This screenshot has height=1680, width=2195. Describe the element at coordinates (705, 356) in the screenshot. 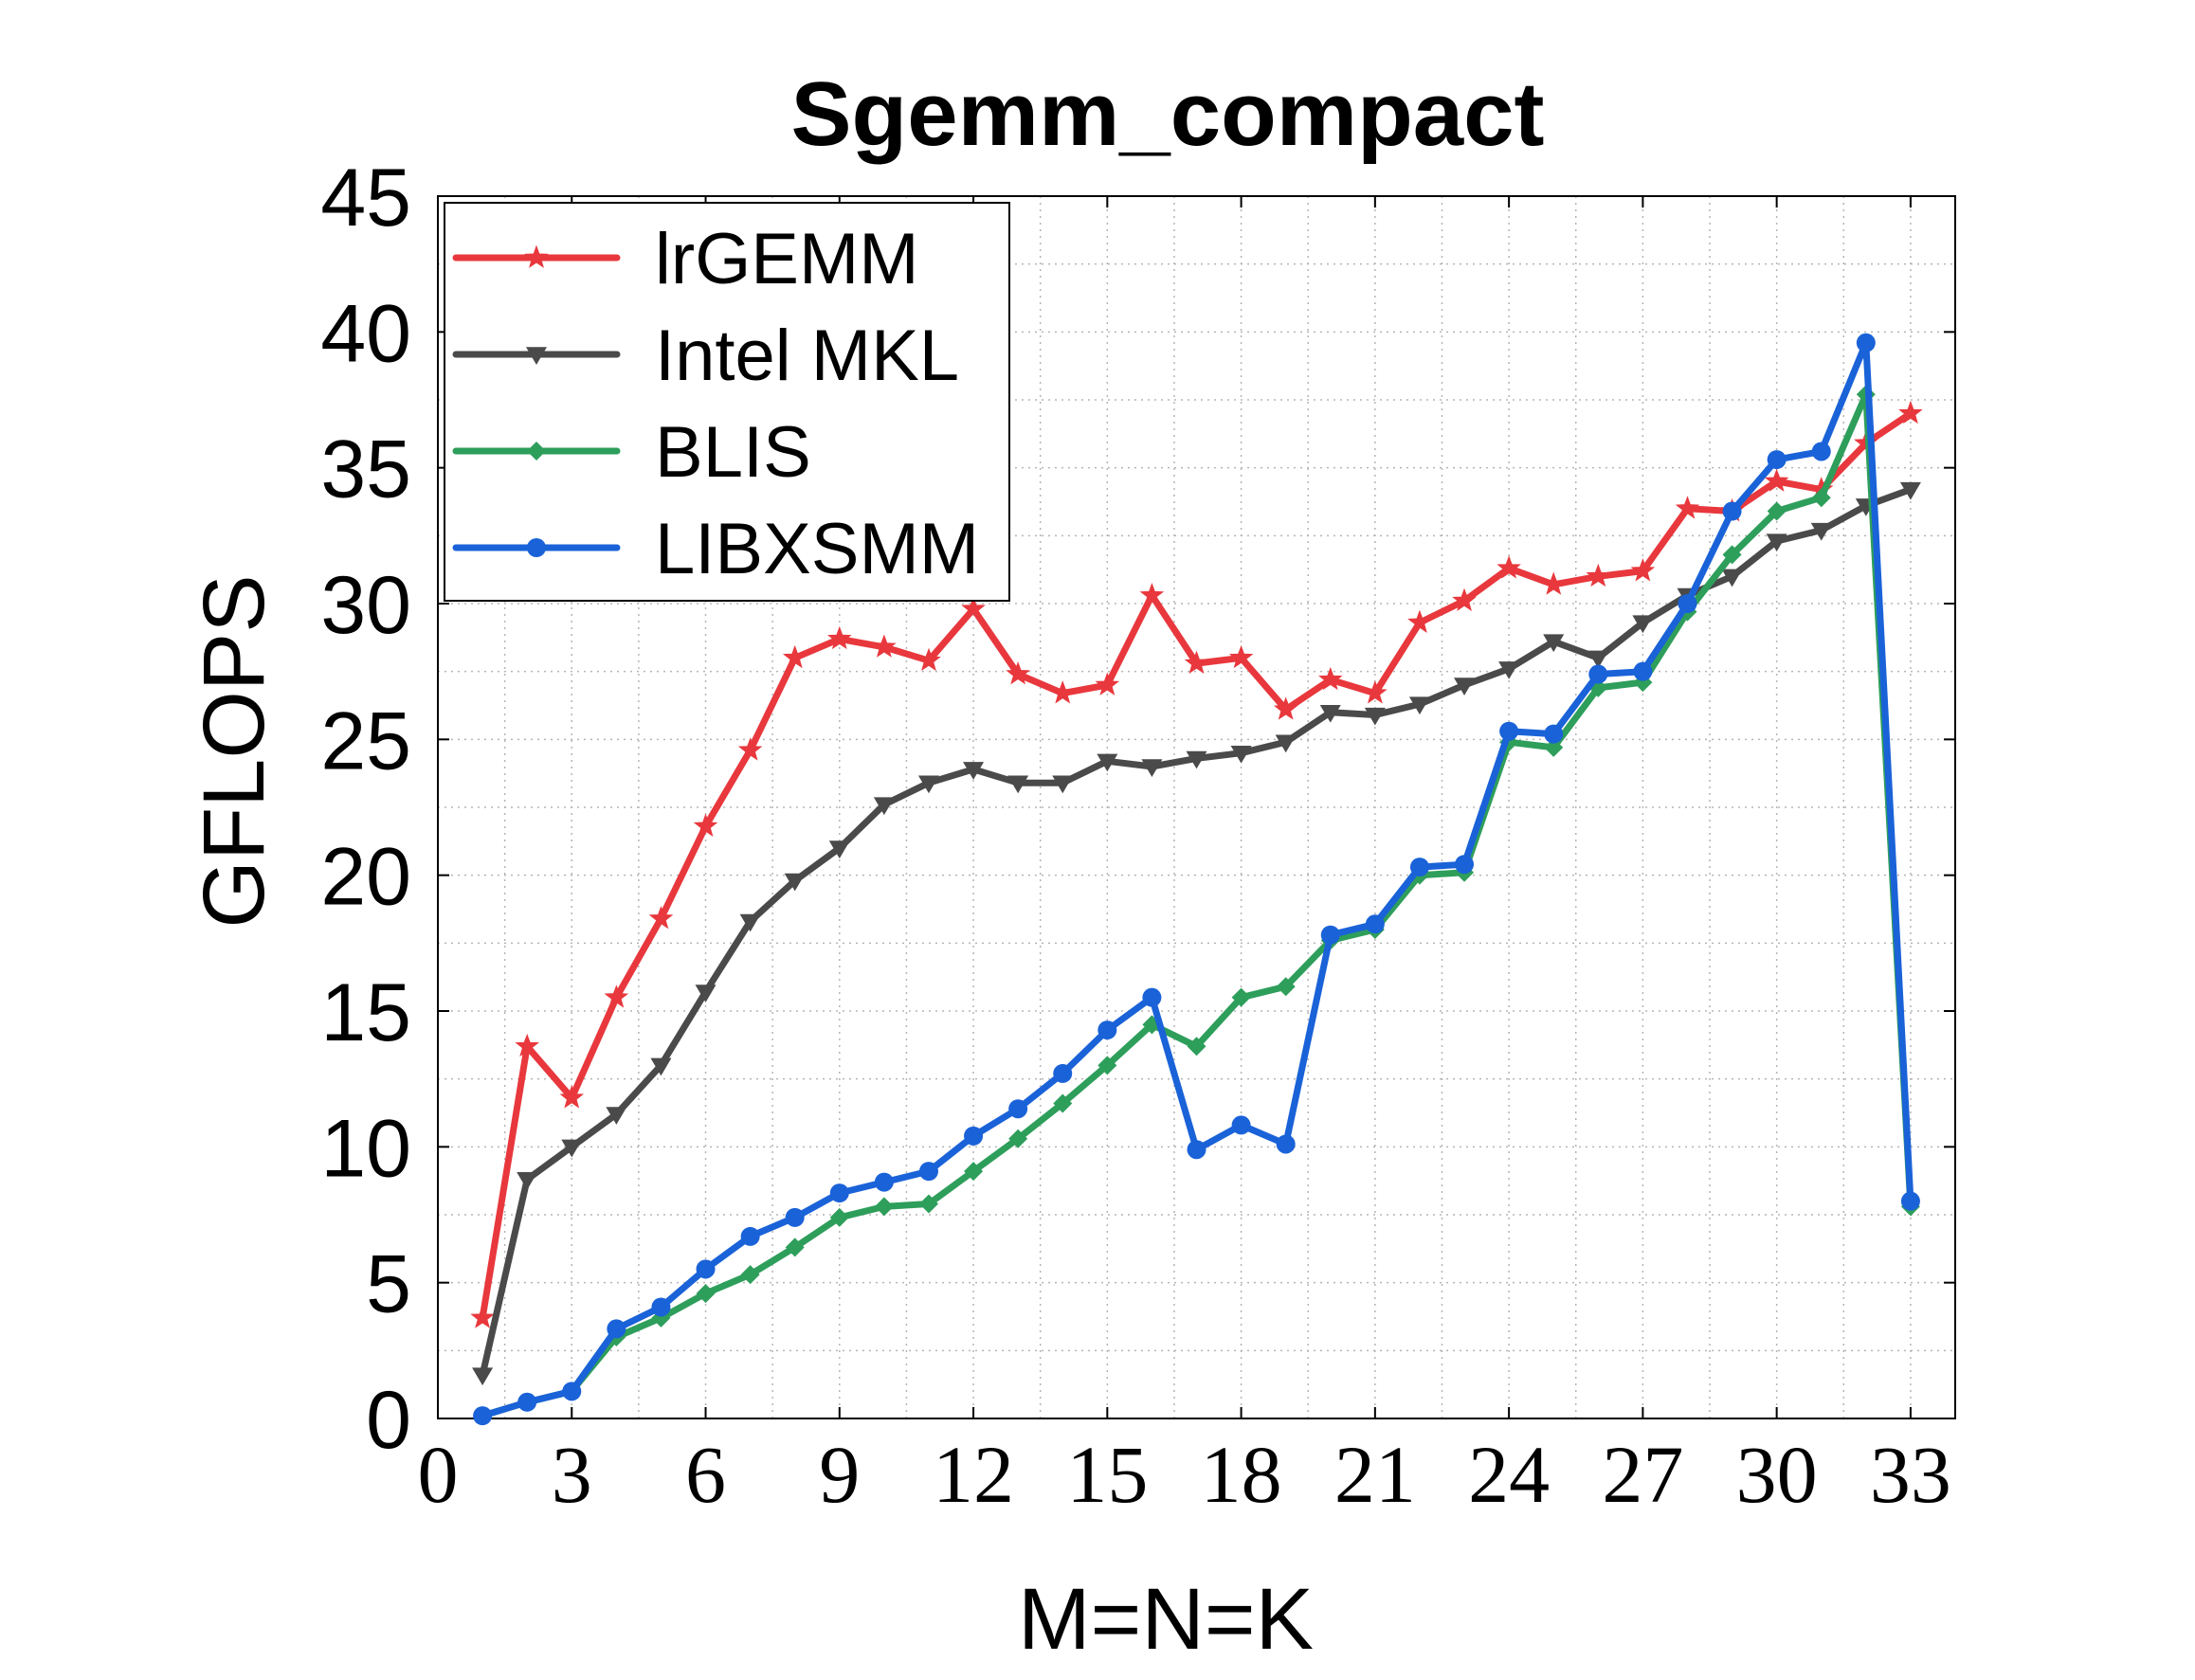

I see `legend-item-intel-mkl: Intel MKL` at that location.